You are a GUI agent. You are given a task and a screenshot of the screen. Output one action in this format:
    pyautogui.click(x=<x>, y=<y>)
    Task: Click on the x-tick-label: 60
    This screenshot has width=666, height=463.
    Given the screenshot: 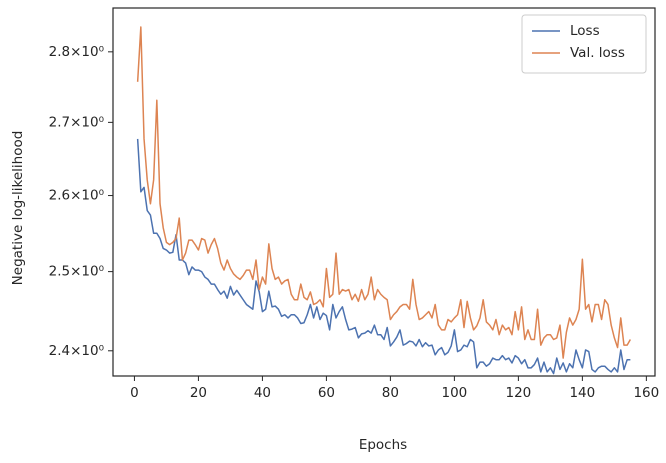 What is the action you would take?
    pyautogui.click(x=326, y=393)
    